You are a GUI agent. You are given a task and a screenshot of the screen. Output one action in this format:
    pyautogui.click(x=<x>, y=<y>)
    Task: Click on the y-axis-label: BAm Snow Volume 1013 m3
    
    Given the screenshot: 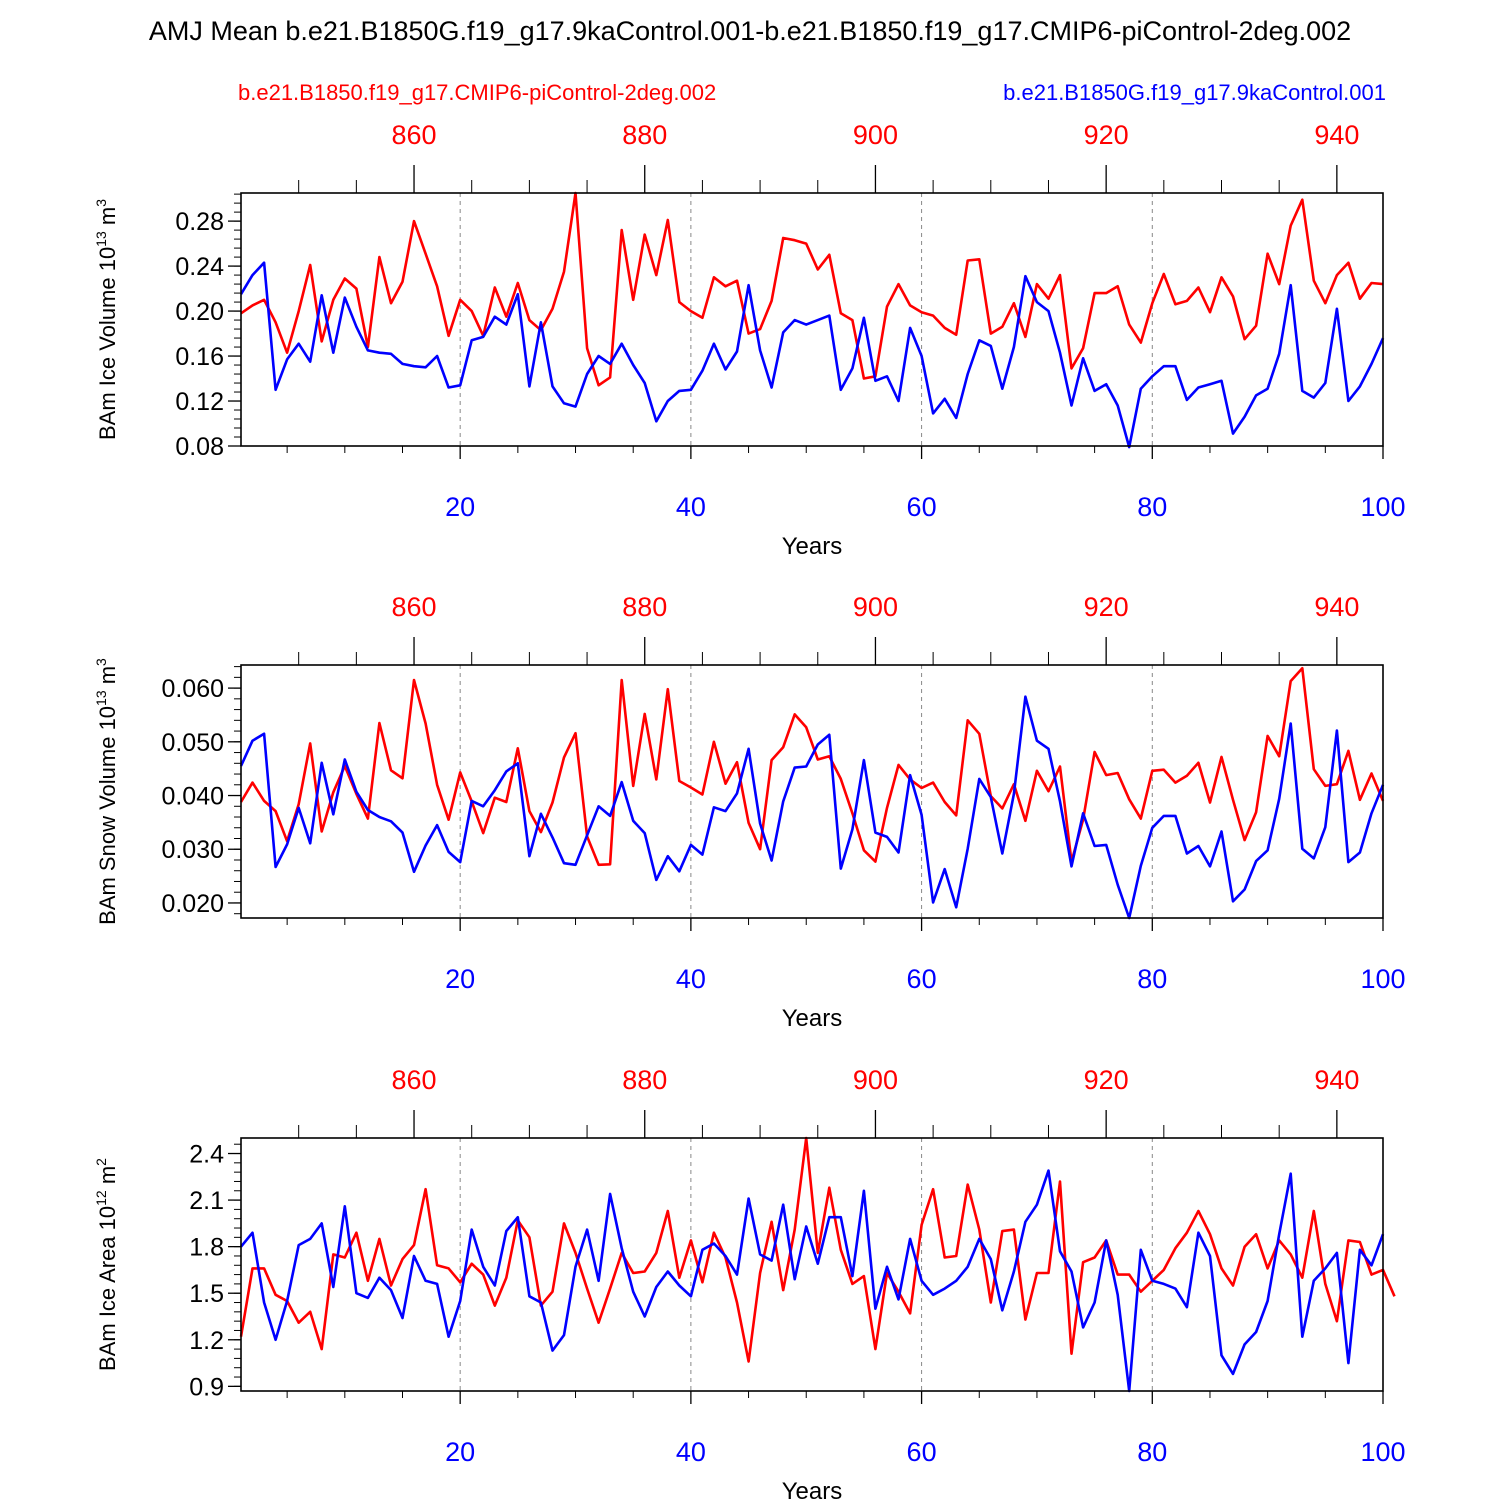 What is the action you would take?
    pyautogui.click(x=106, y=791)
    